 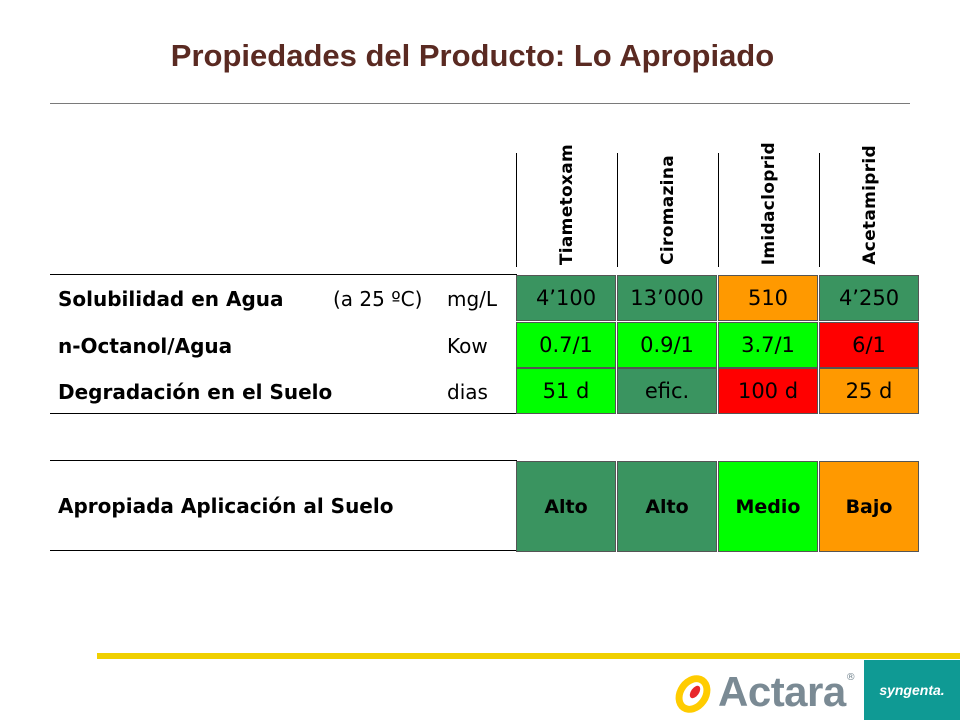 What do you see at coordinates (668, 210) in the screenshot?
I see `column-header-label: Ciromazina` at bounding box center [668, 210].